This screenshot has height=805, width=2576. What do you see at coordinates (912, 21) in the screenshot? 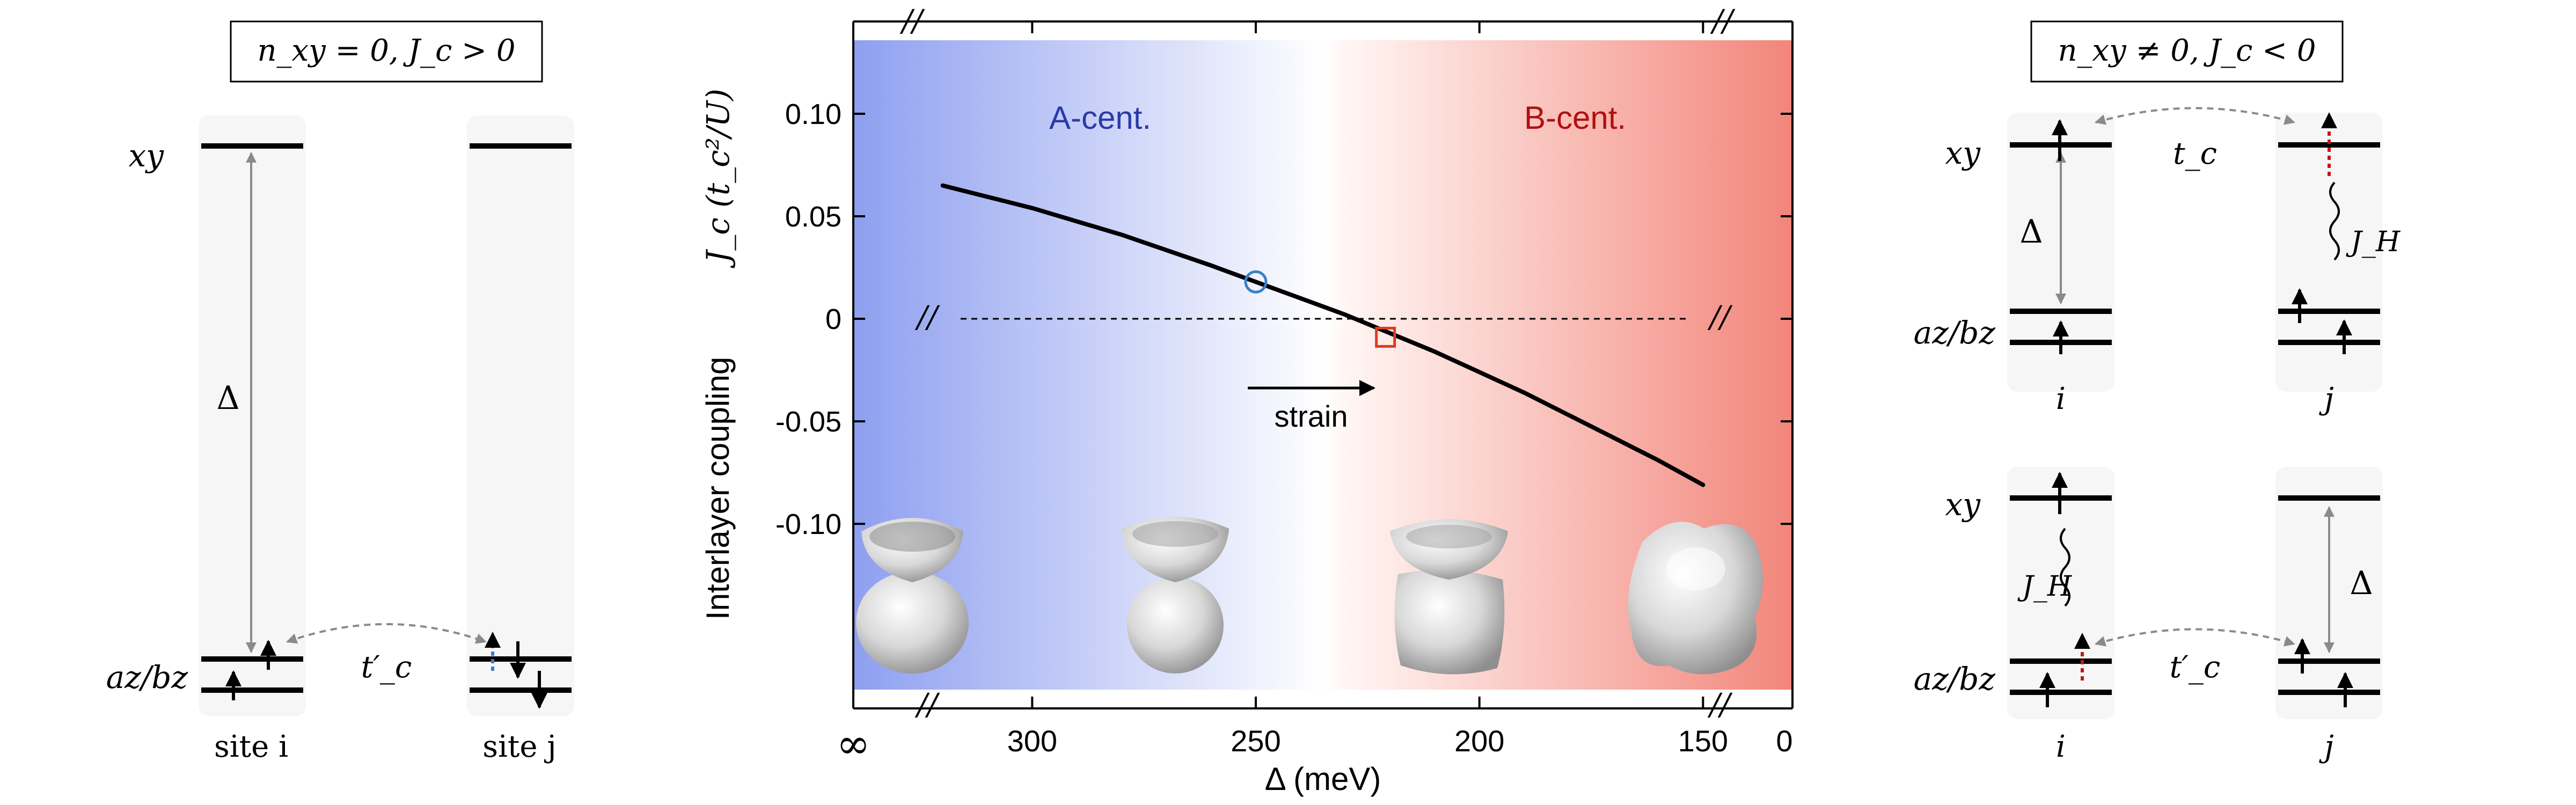
I see `break-mark-top-left: //` at bounding box center [912, 21].